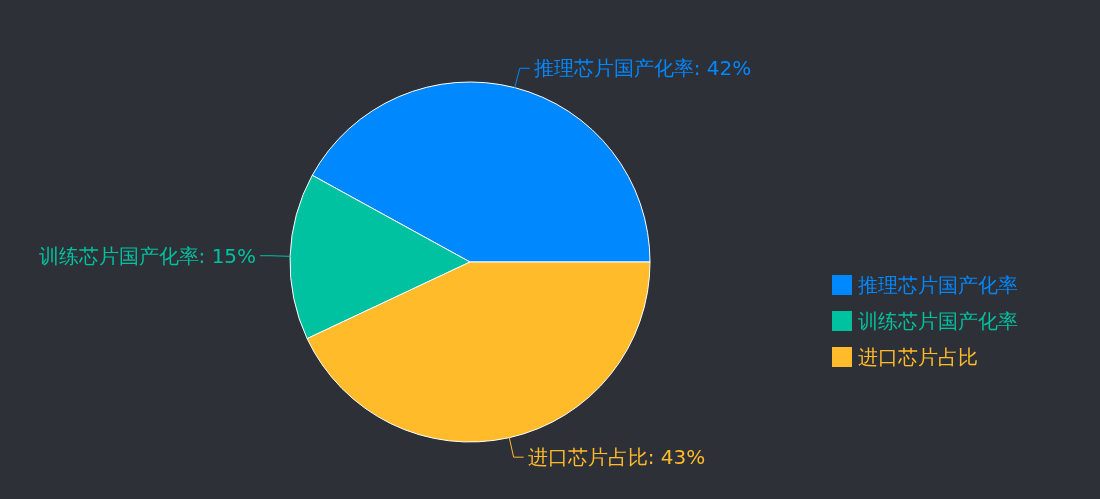  What do you see at coordinates (918, 357) in the screenshot?
I see `legend-label: 进口芯片占比` at bounding box center [918, 357].